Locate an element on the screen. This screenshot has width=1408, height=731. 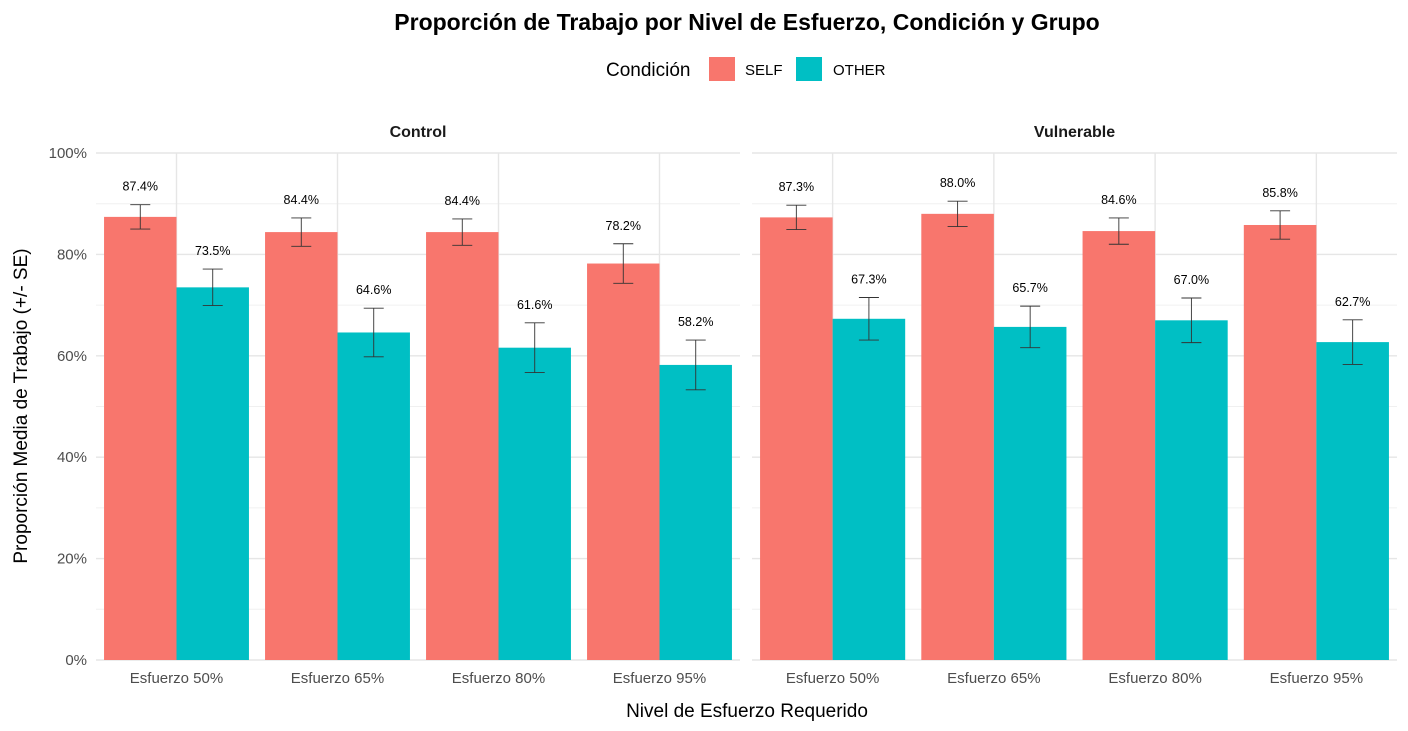
legend-label-self: SELF is located at coordinates (764, 70).